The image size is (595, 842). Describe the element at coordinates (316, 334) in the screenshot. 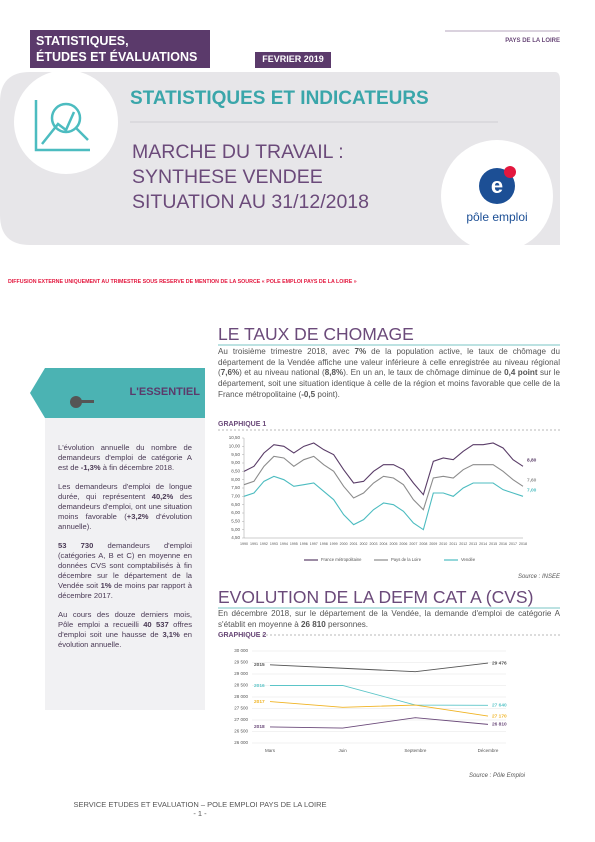

I see `heading: LE TAUX DE CHOMAGE` at that location.